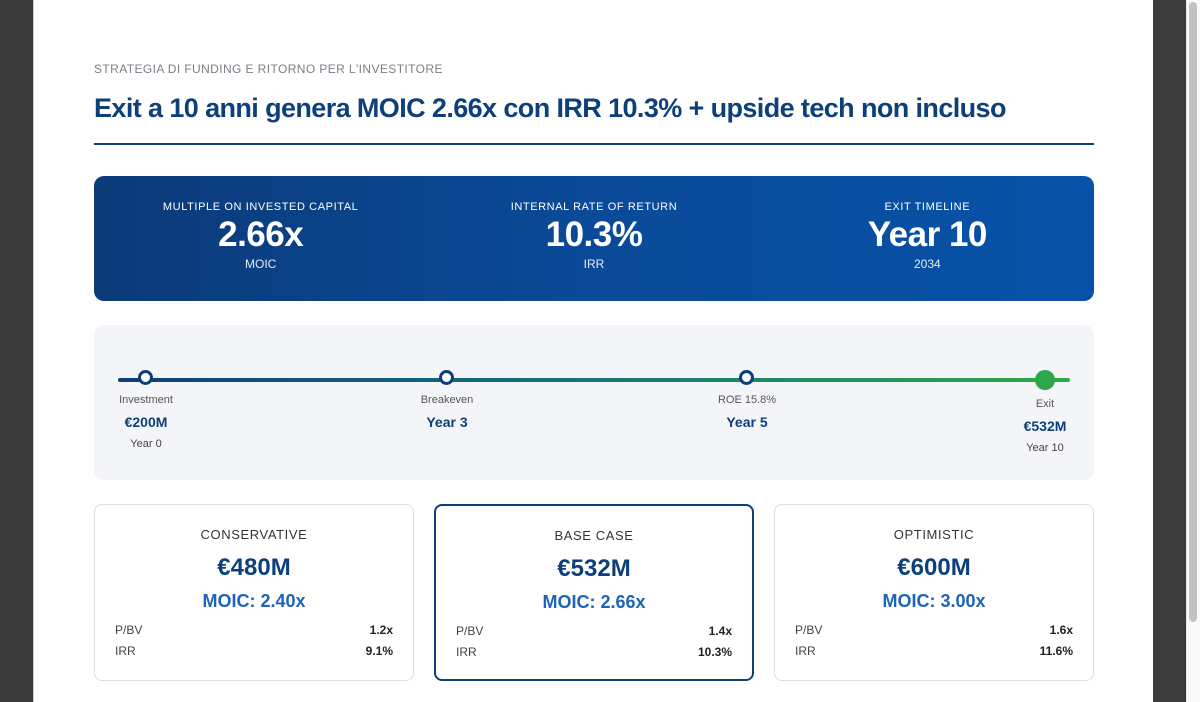  What do you see at coordinates (446, 377) in the screenshot?
I see `timeline-node-breakeven` at bounding box center [446, 377].